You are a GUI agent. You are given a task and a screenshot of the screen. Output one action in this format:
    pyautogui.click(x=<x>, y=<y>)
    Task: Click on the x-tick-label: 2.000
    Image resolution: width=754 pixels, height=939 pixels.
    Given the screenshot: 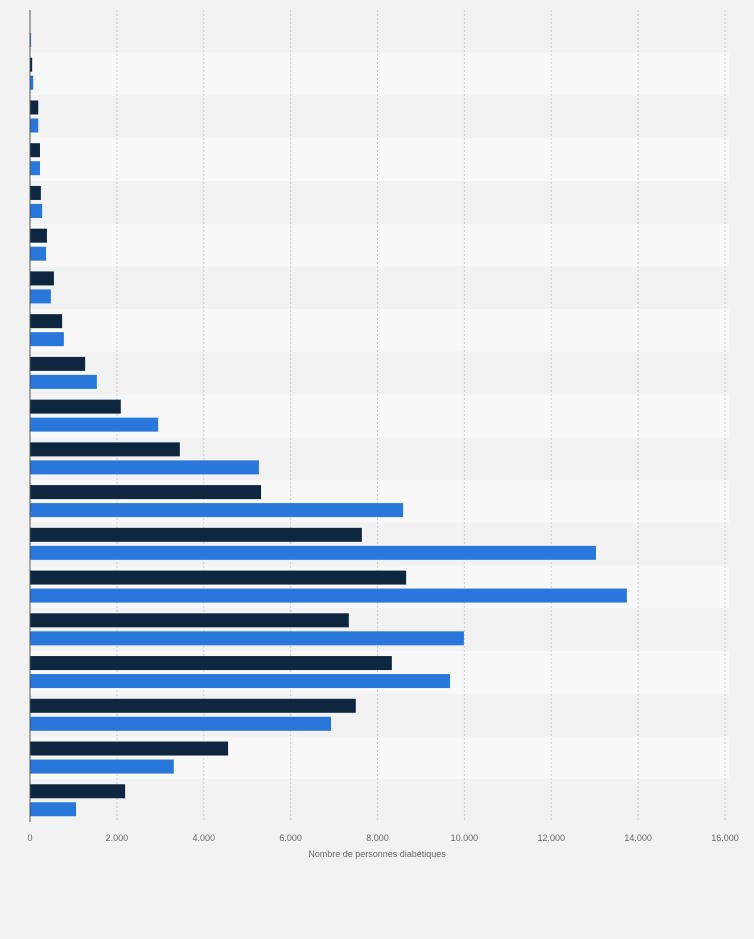 What is the action you would take?
    pyautogui.click(x=117, y=838)
    